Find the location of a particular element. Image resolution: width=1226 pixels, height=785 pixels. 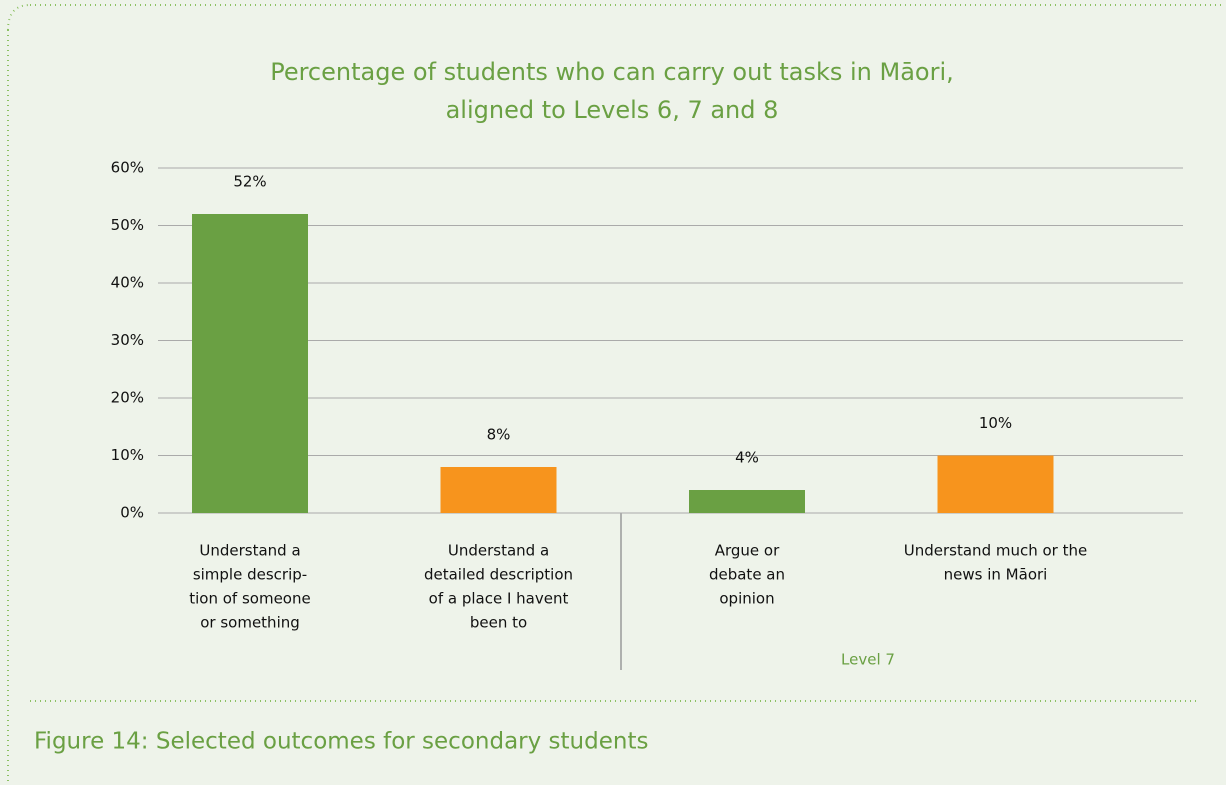

y-tick-label: 30% is located at coordinates (127, 340).